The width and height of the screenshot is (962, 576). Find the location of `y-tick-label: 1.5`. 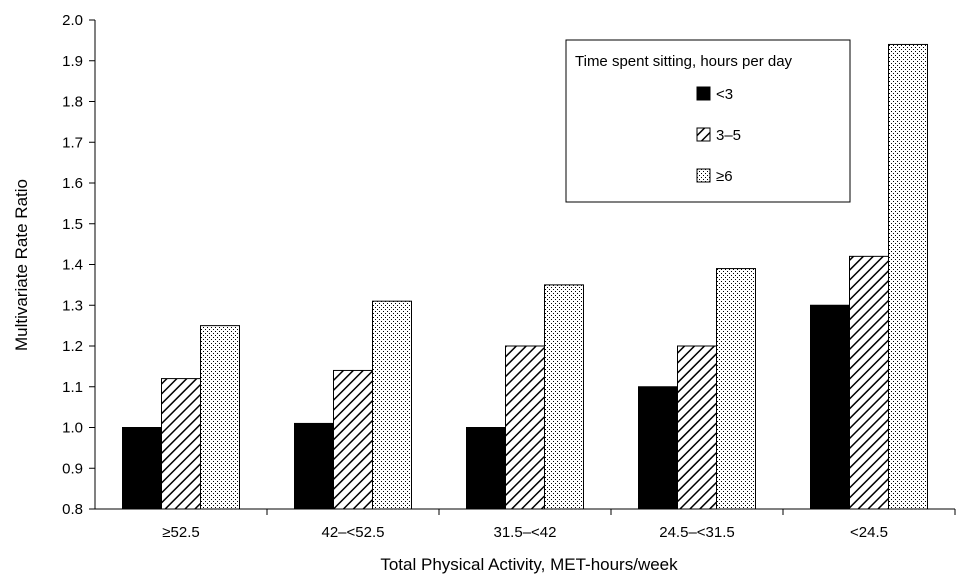

y-tick-label: 1.5 is located at coordinates (72, 224).